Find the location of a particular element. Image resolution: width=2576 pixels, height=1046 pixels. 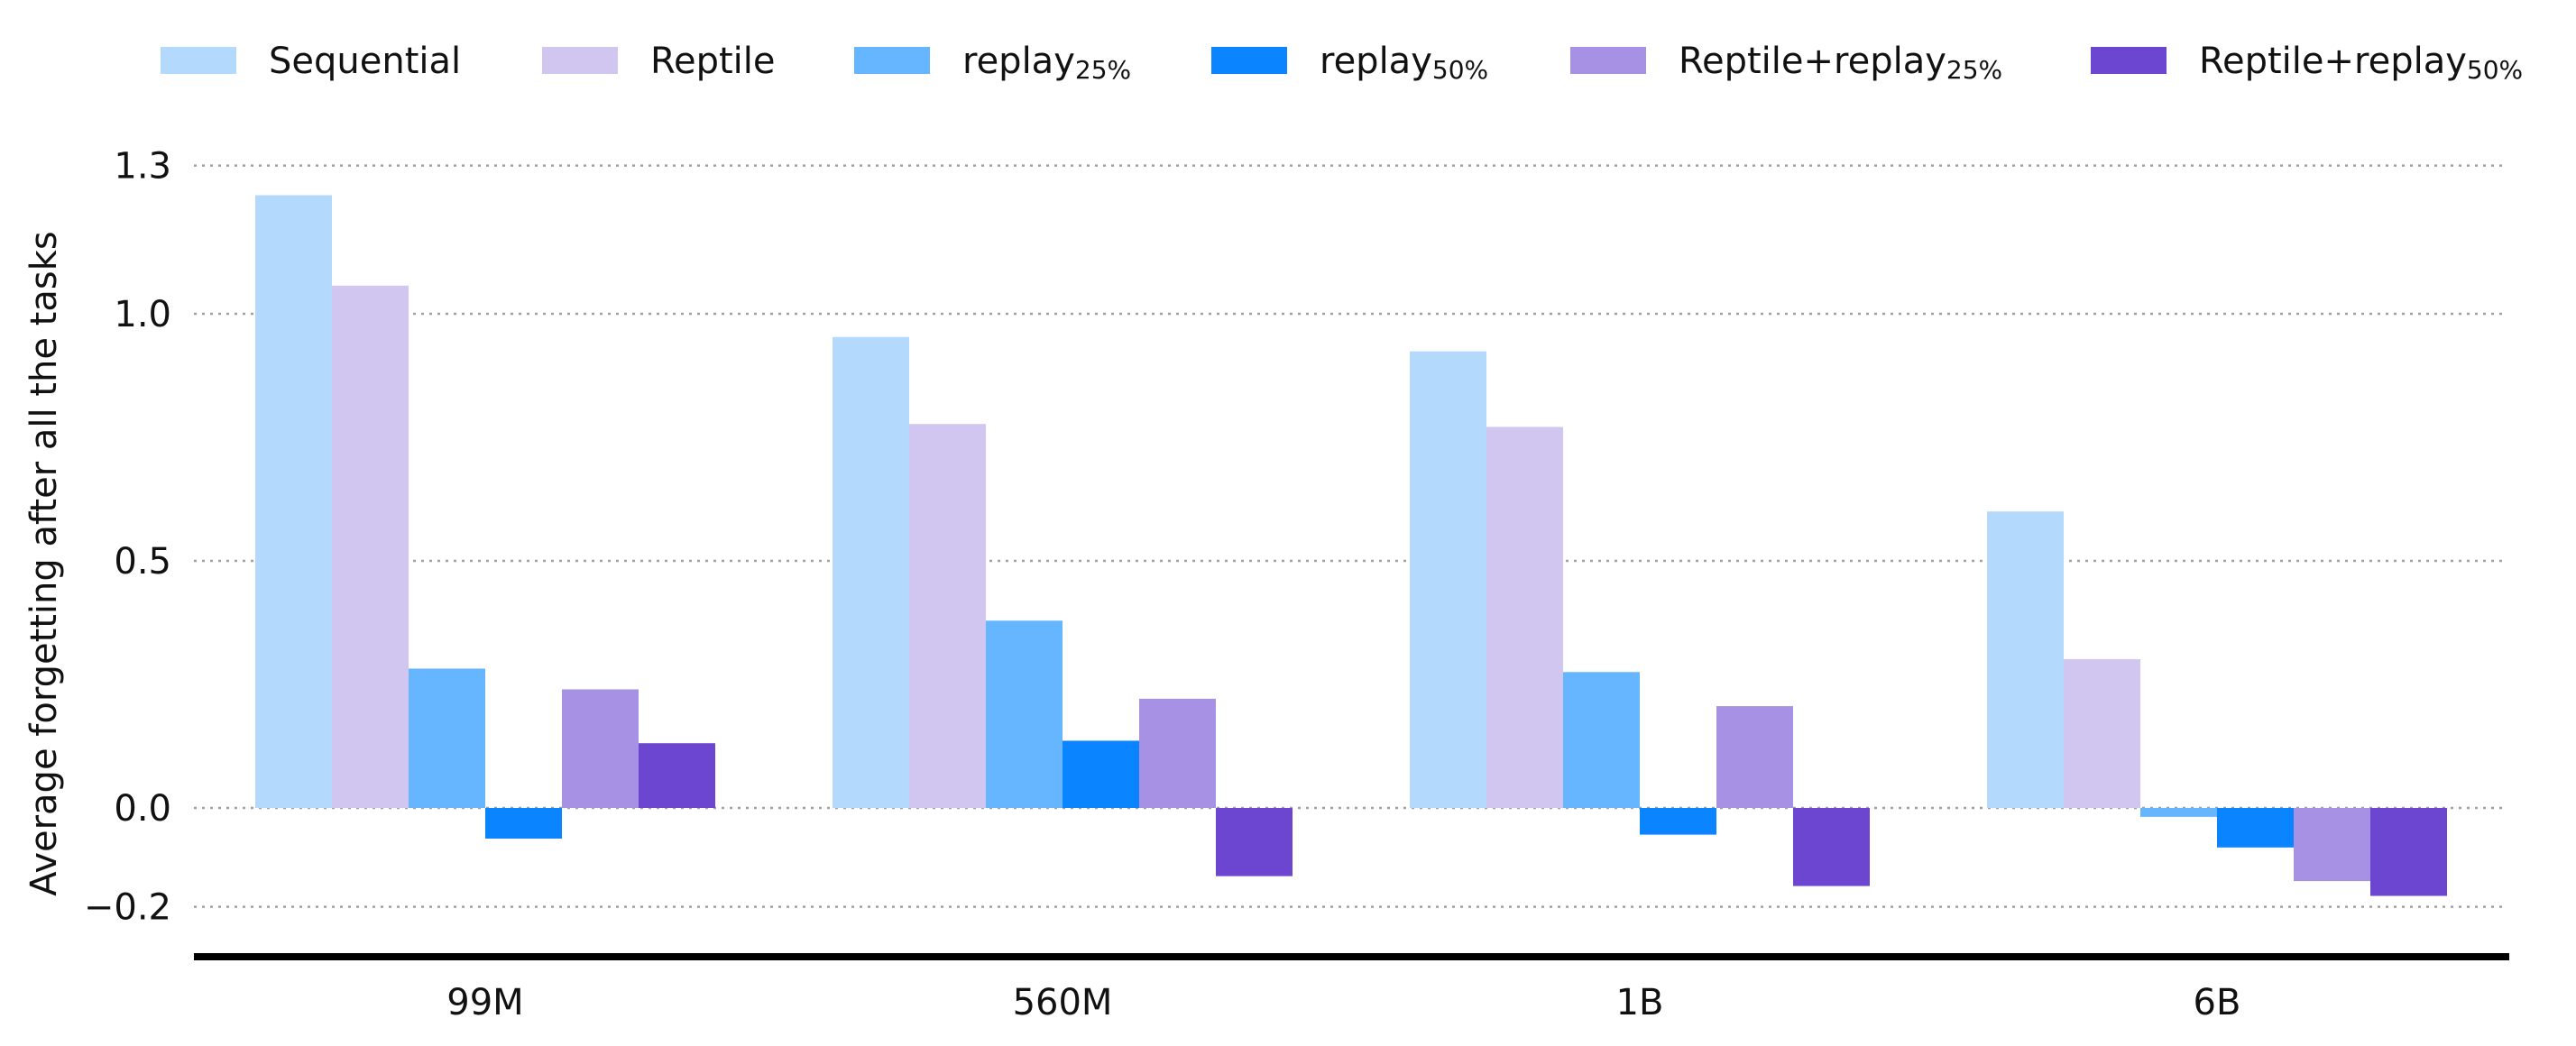

legend-label-0: Sequential is located at coordinates (365, 61).